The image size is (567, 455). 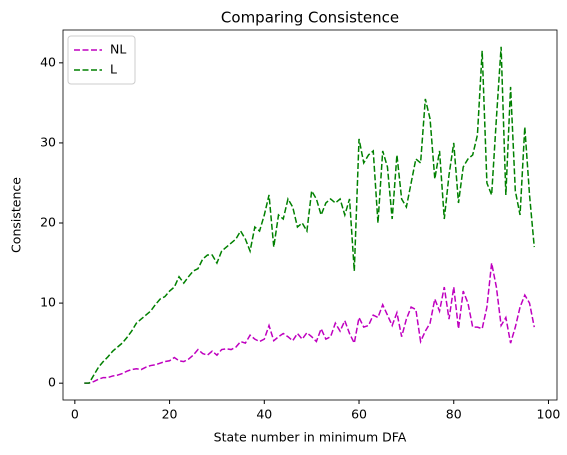 What do you see at coordinates (113, 69) in the screenshot?
I see `legend-label: L` at bounding box center [113, 69].